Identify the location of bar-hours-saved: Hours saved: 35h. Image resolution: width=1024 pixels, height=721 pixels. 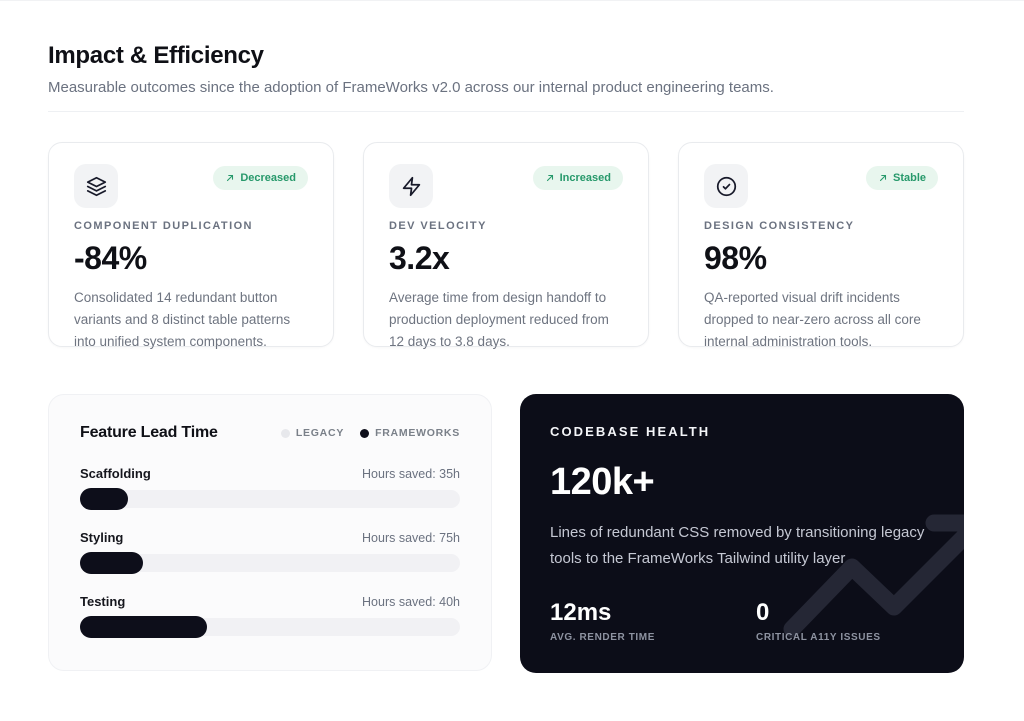
(411, 474).